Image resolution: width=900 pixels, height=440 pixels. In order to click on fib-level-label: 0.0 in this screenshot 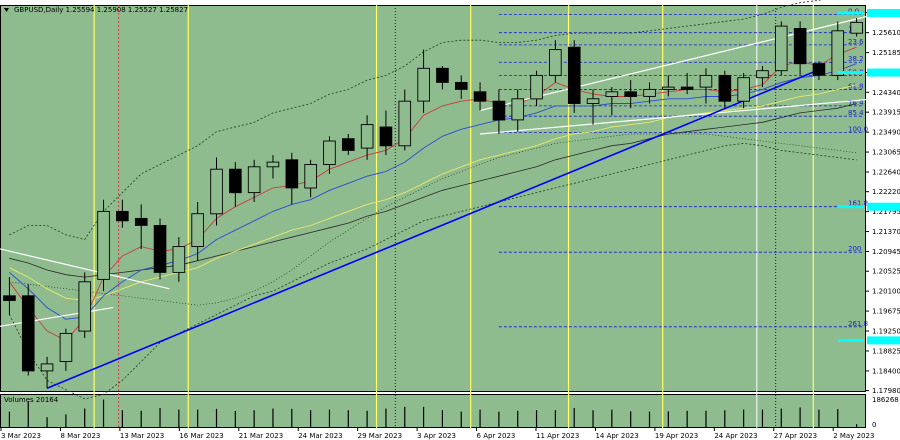, I will do `click(853, 11)`.